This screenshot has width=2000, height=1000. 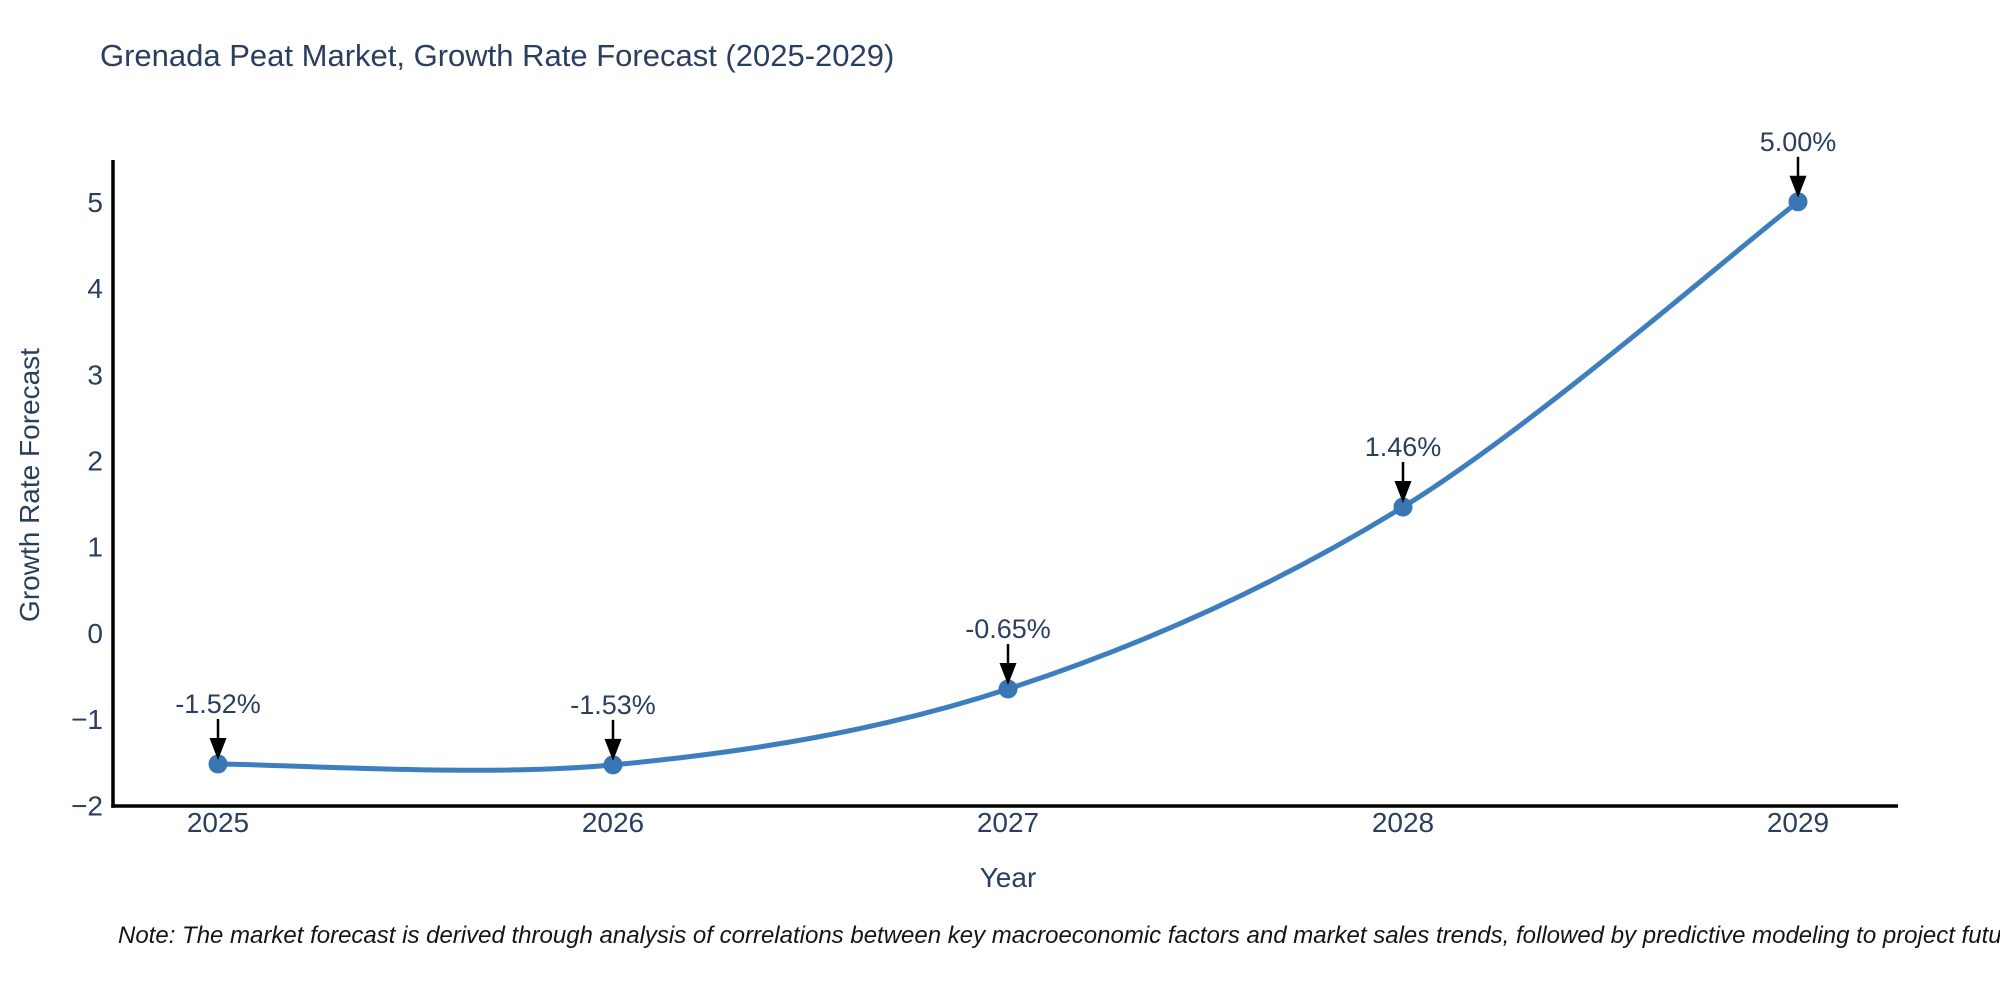 What do you see at coordinates (87, 719) in the screenshot?
I see `y-tick-label: −1` at bounding box center [87, 719].